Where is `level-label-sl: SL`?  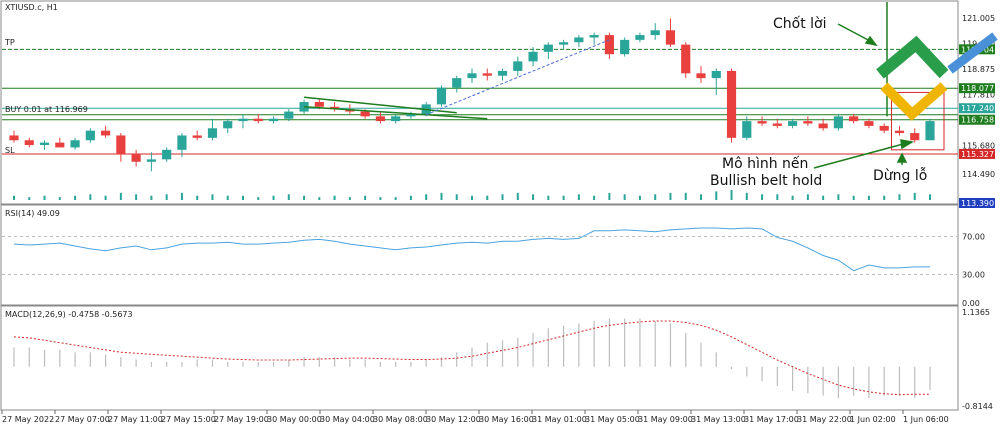 level-label-sl: SL is located at coordinates (10, 150).